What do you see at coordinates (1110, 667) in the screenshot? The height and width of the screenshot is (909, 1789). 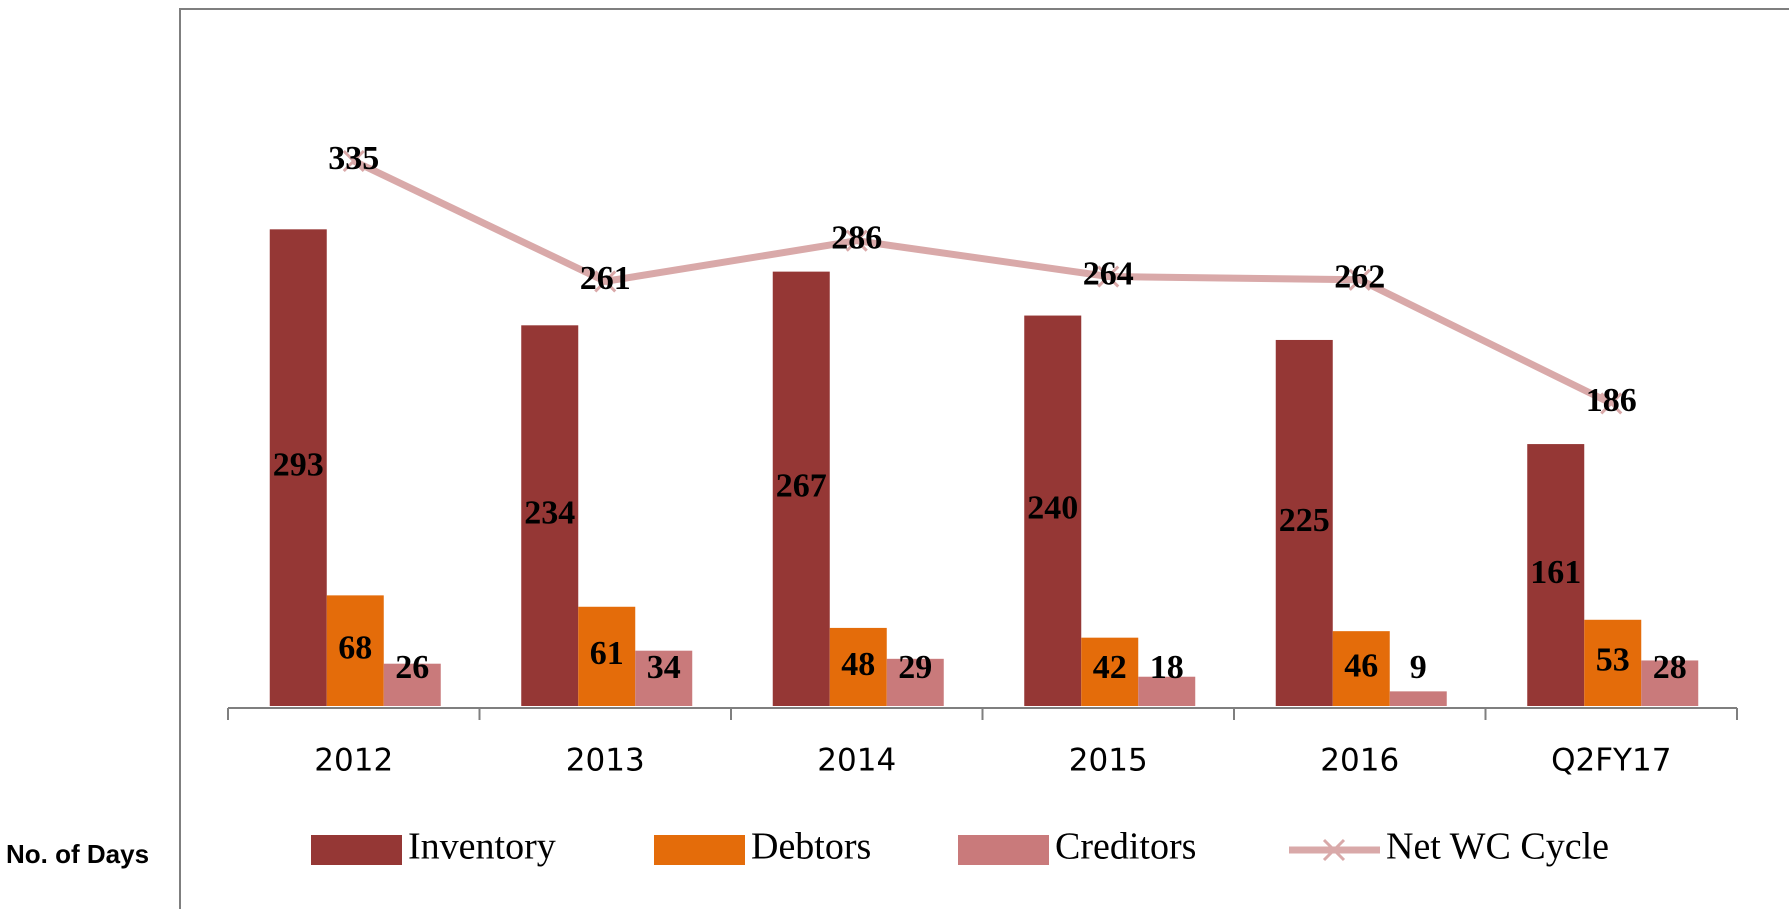 I see `data-label: 42` at bounding box center [1110, 667].